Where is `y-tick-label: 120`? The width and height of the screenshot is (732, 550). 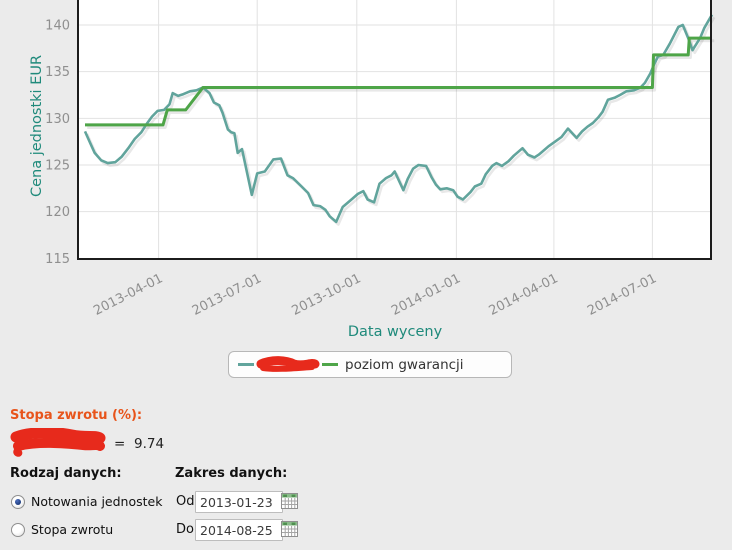 y-tick-label: 120 is located at coordinates (57, 212).